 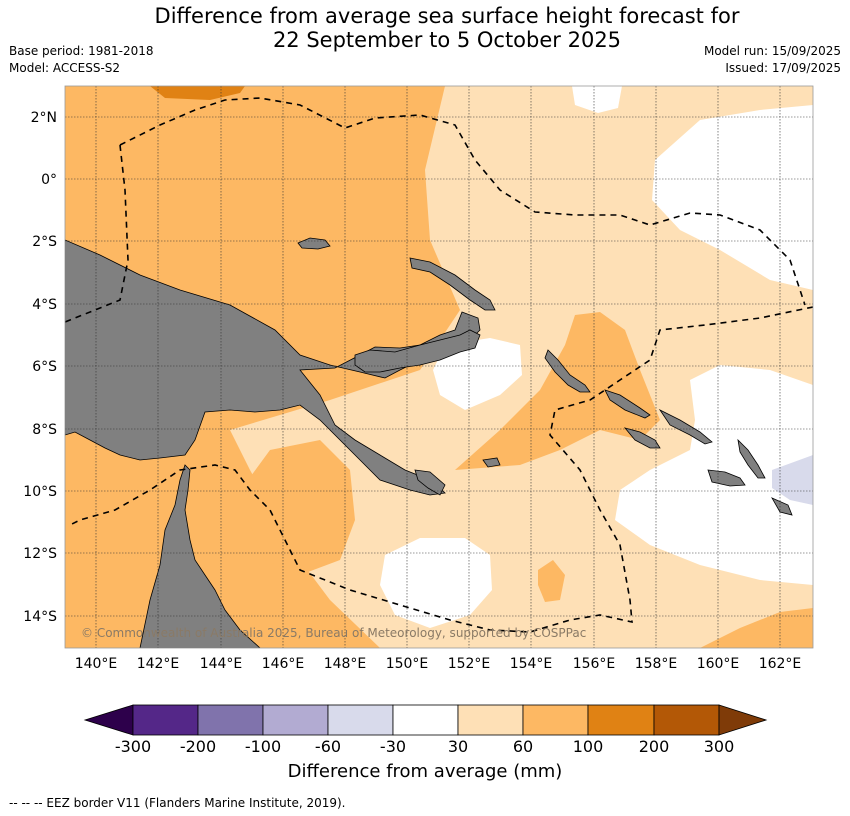 I want to click on lon-label: 158°E, so click(x=656, y=664).